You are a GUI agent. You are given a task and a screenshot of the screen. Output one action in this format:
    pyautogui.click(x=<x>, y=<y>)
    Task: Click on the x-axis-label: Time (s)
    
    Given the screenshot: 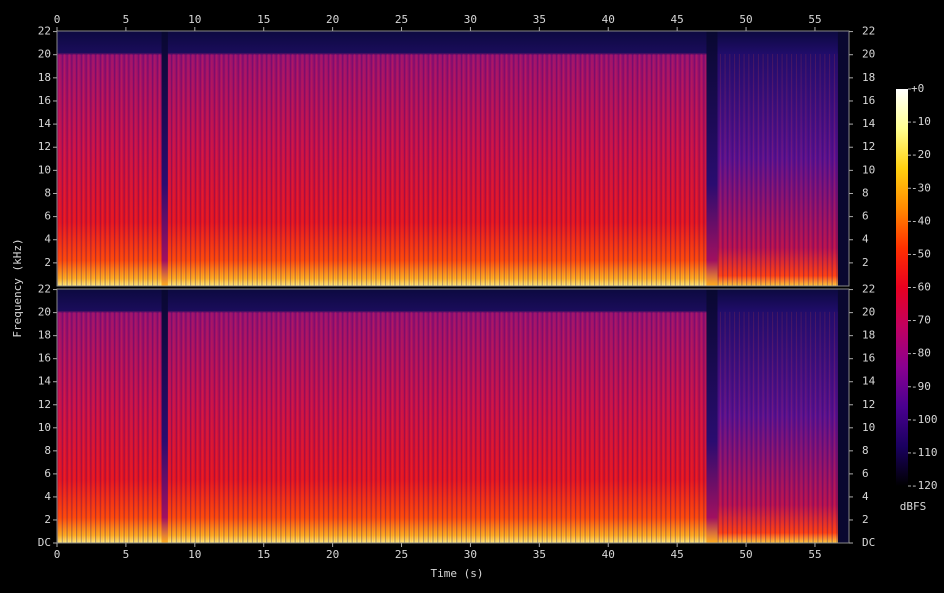 What is the action you would take?
    pyautogui.click(x=457, y=573)
    